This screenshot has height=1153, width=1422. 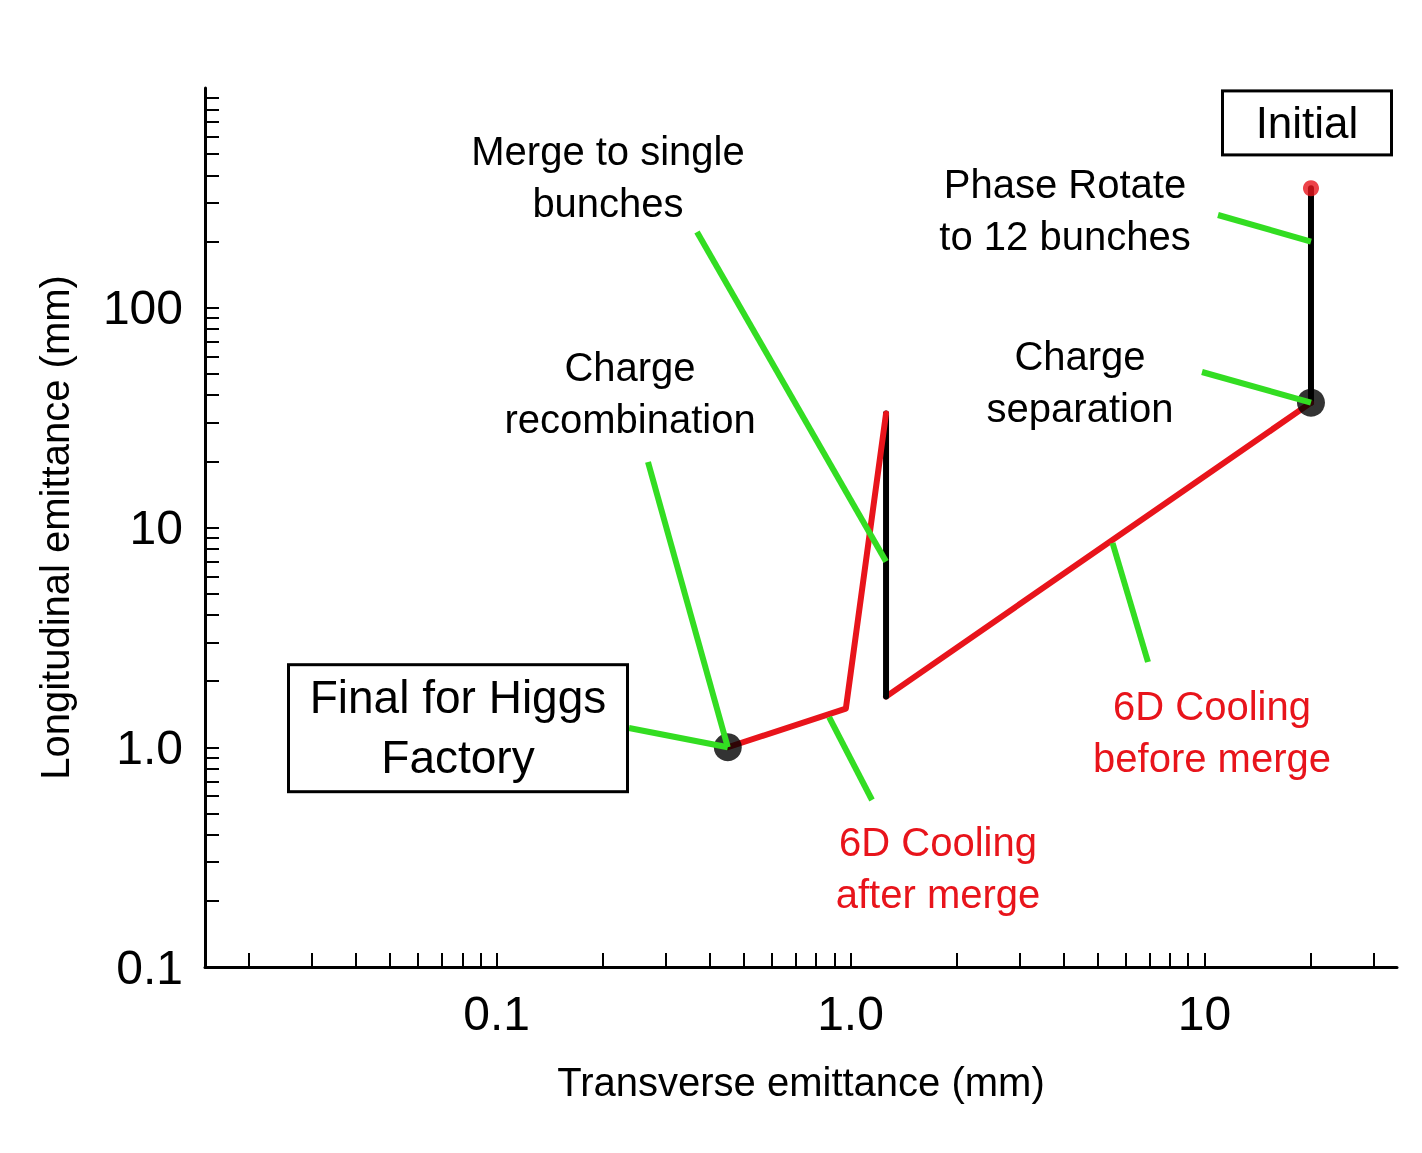 I want to click on y-tick-label: 0.1, so click(x=149, y=967).